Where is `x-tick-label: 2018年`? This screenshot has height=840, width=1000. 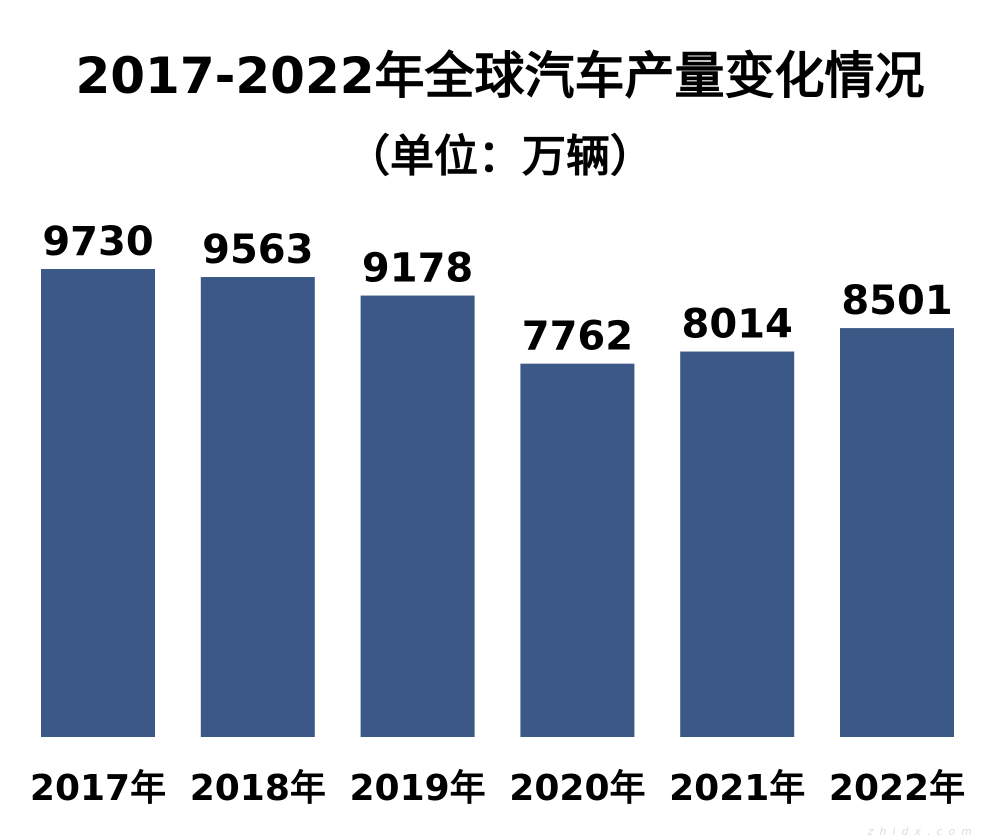 x-tick-label: 2018年 is located at coordinates (258, 788).